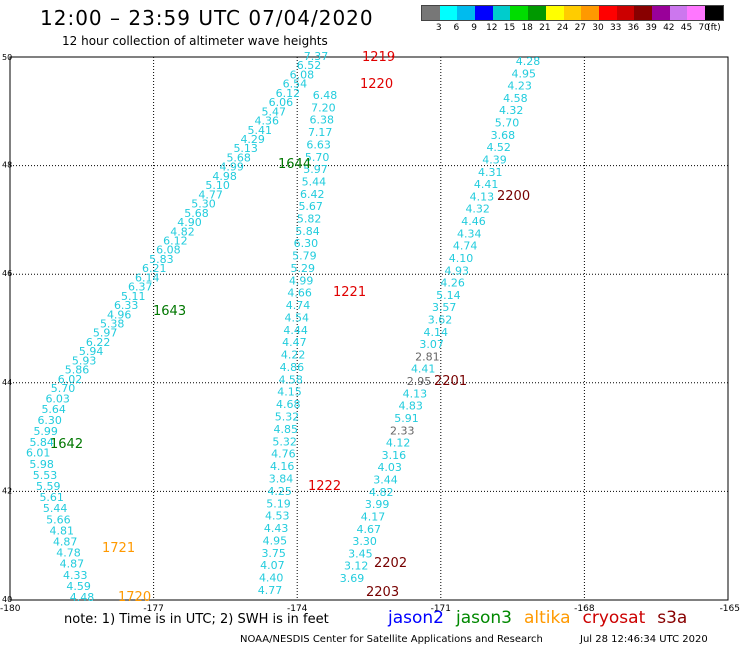 Image resolution: width=740 pixels, height=650 pixels. What do you see at coordinates (469, 233) in the screenshot?
I see `wave-height-value: 4.34` at bounding box center [469, 233].